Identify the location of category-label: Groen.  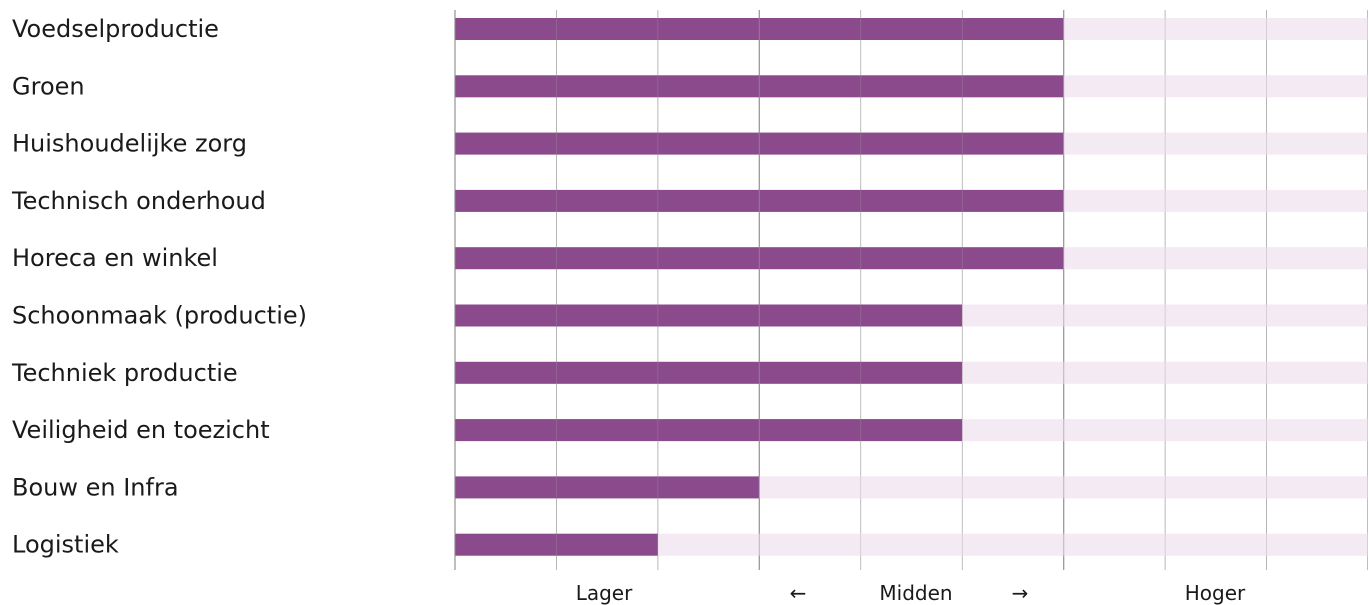
(48, 86).